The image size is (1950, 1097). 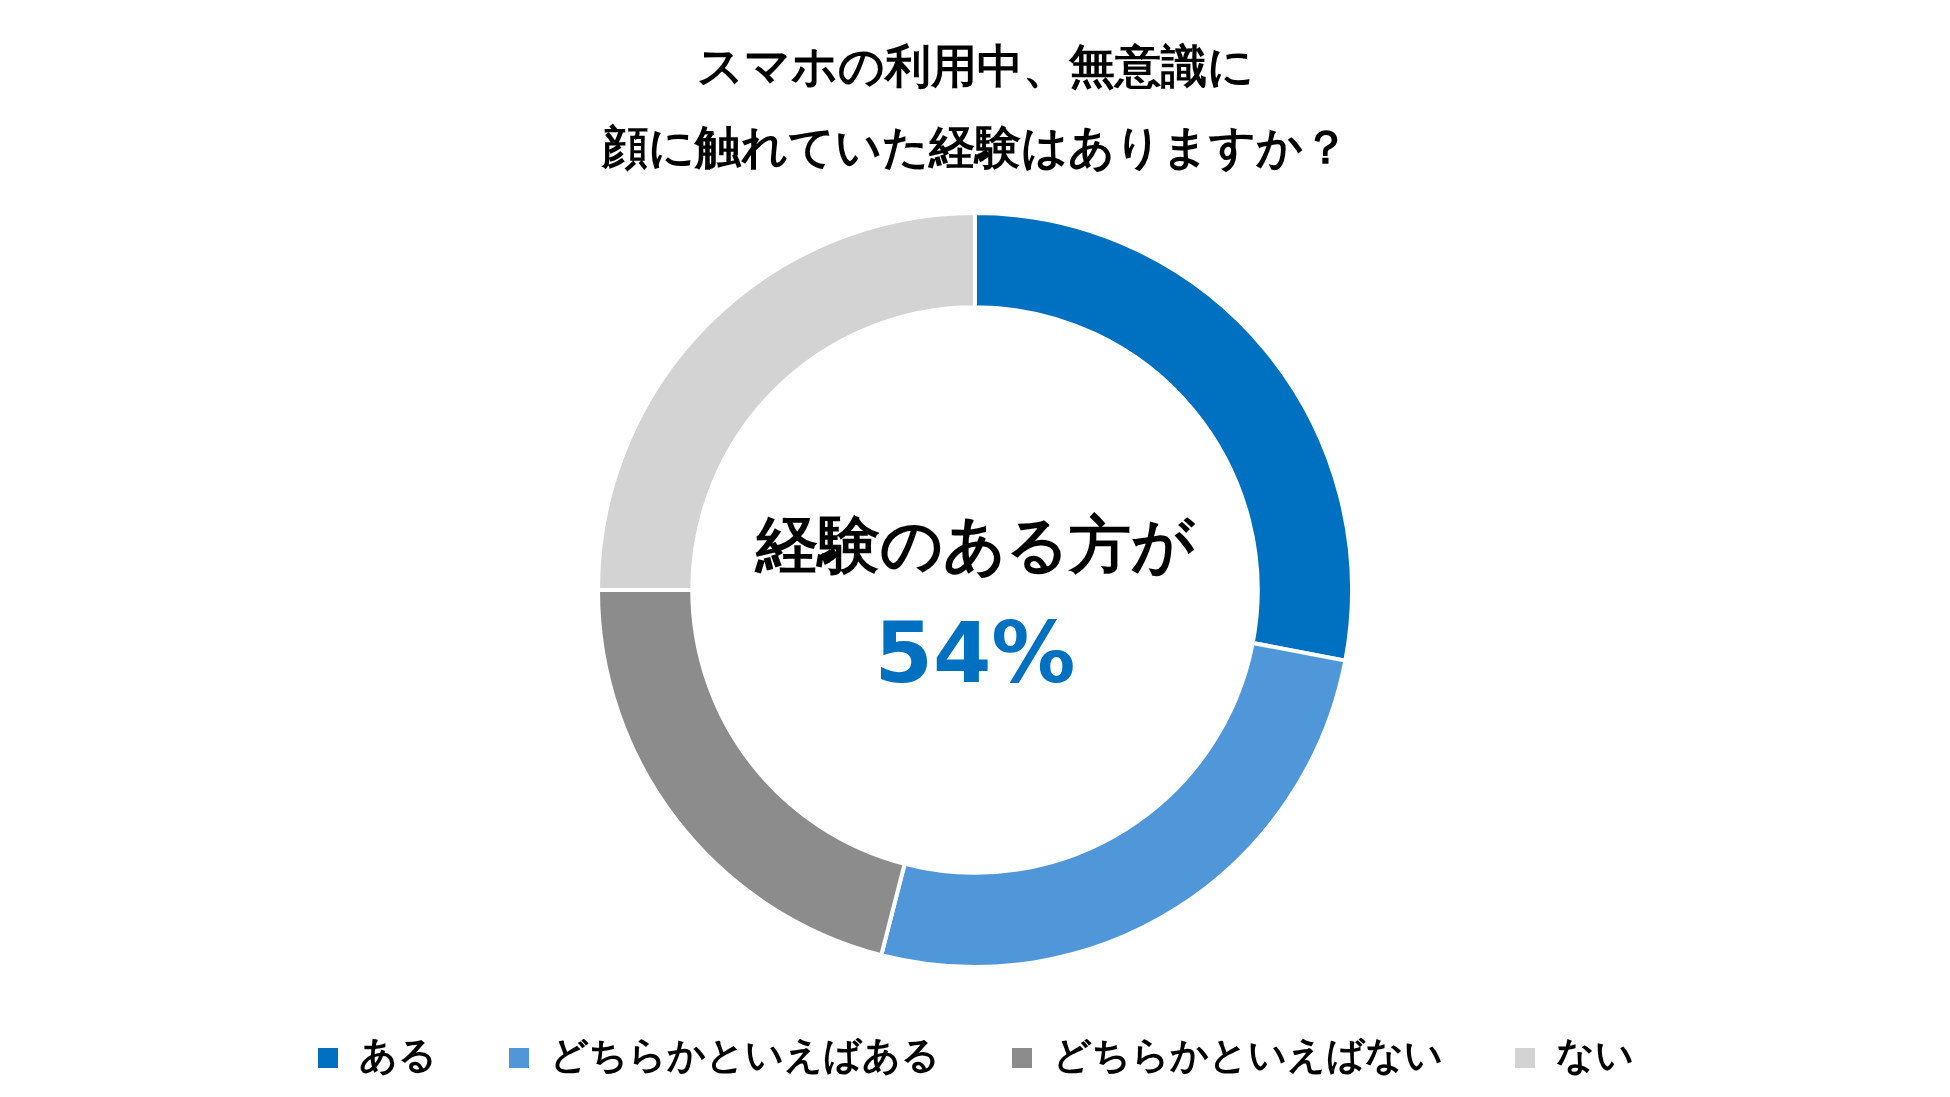 I want to click on legend-label: ある, so click(x=398, y=1054).